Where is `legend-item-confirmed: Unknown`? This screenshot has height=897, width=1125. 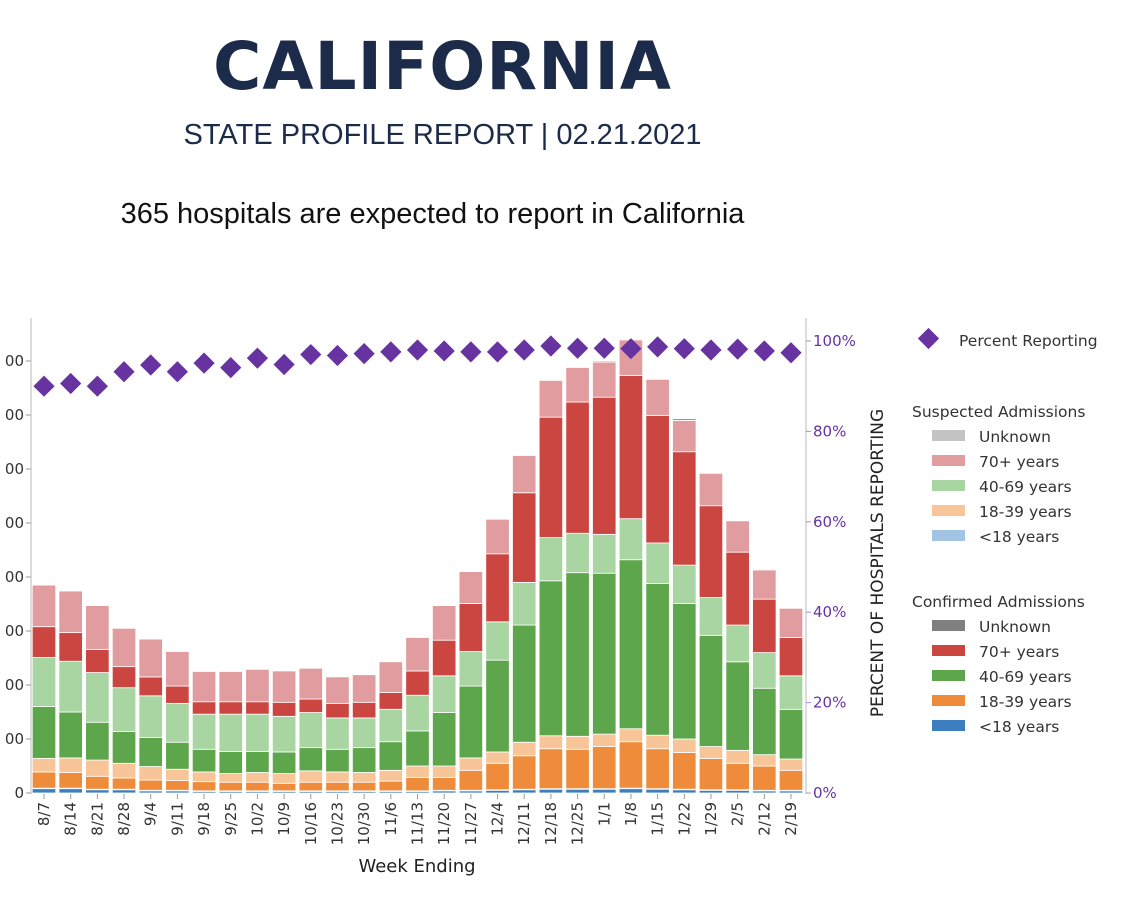
legend-item-confirmed: Unknown is located at coordinates (1015, 627).